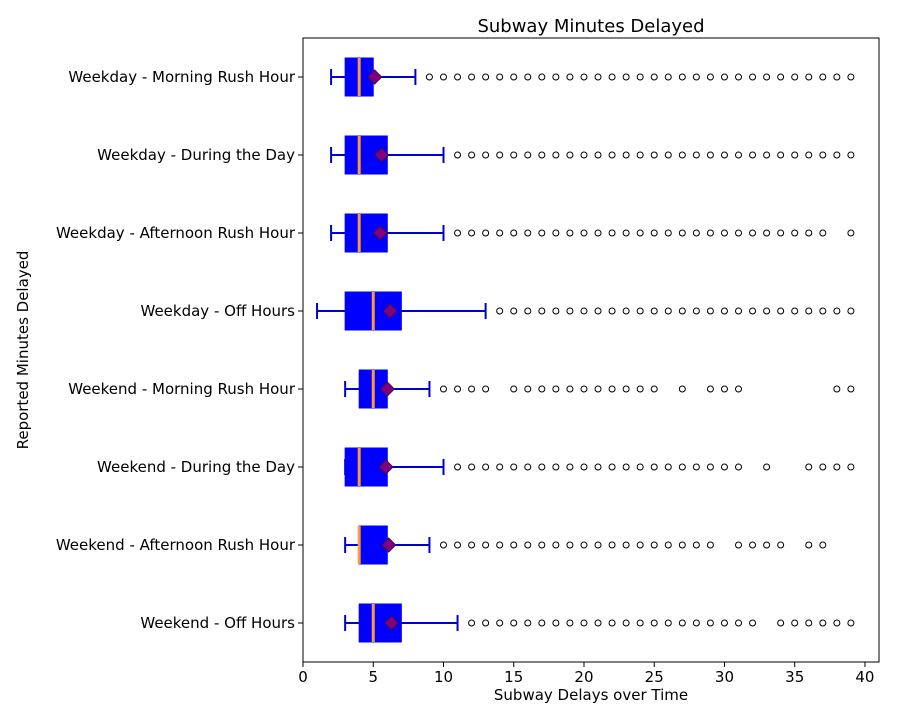 This screenshot has height=720, width=900. I want to click on x-tick-label: 15, so click(513, 677).